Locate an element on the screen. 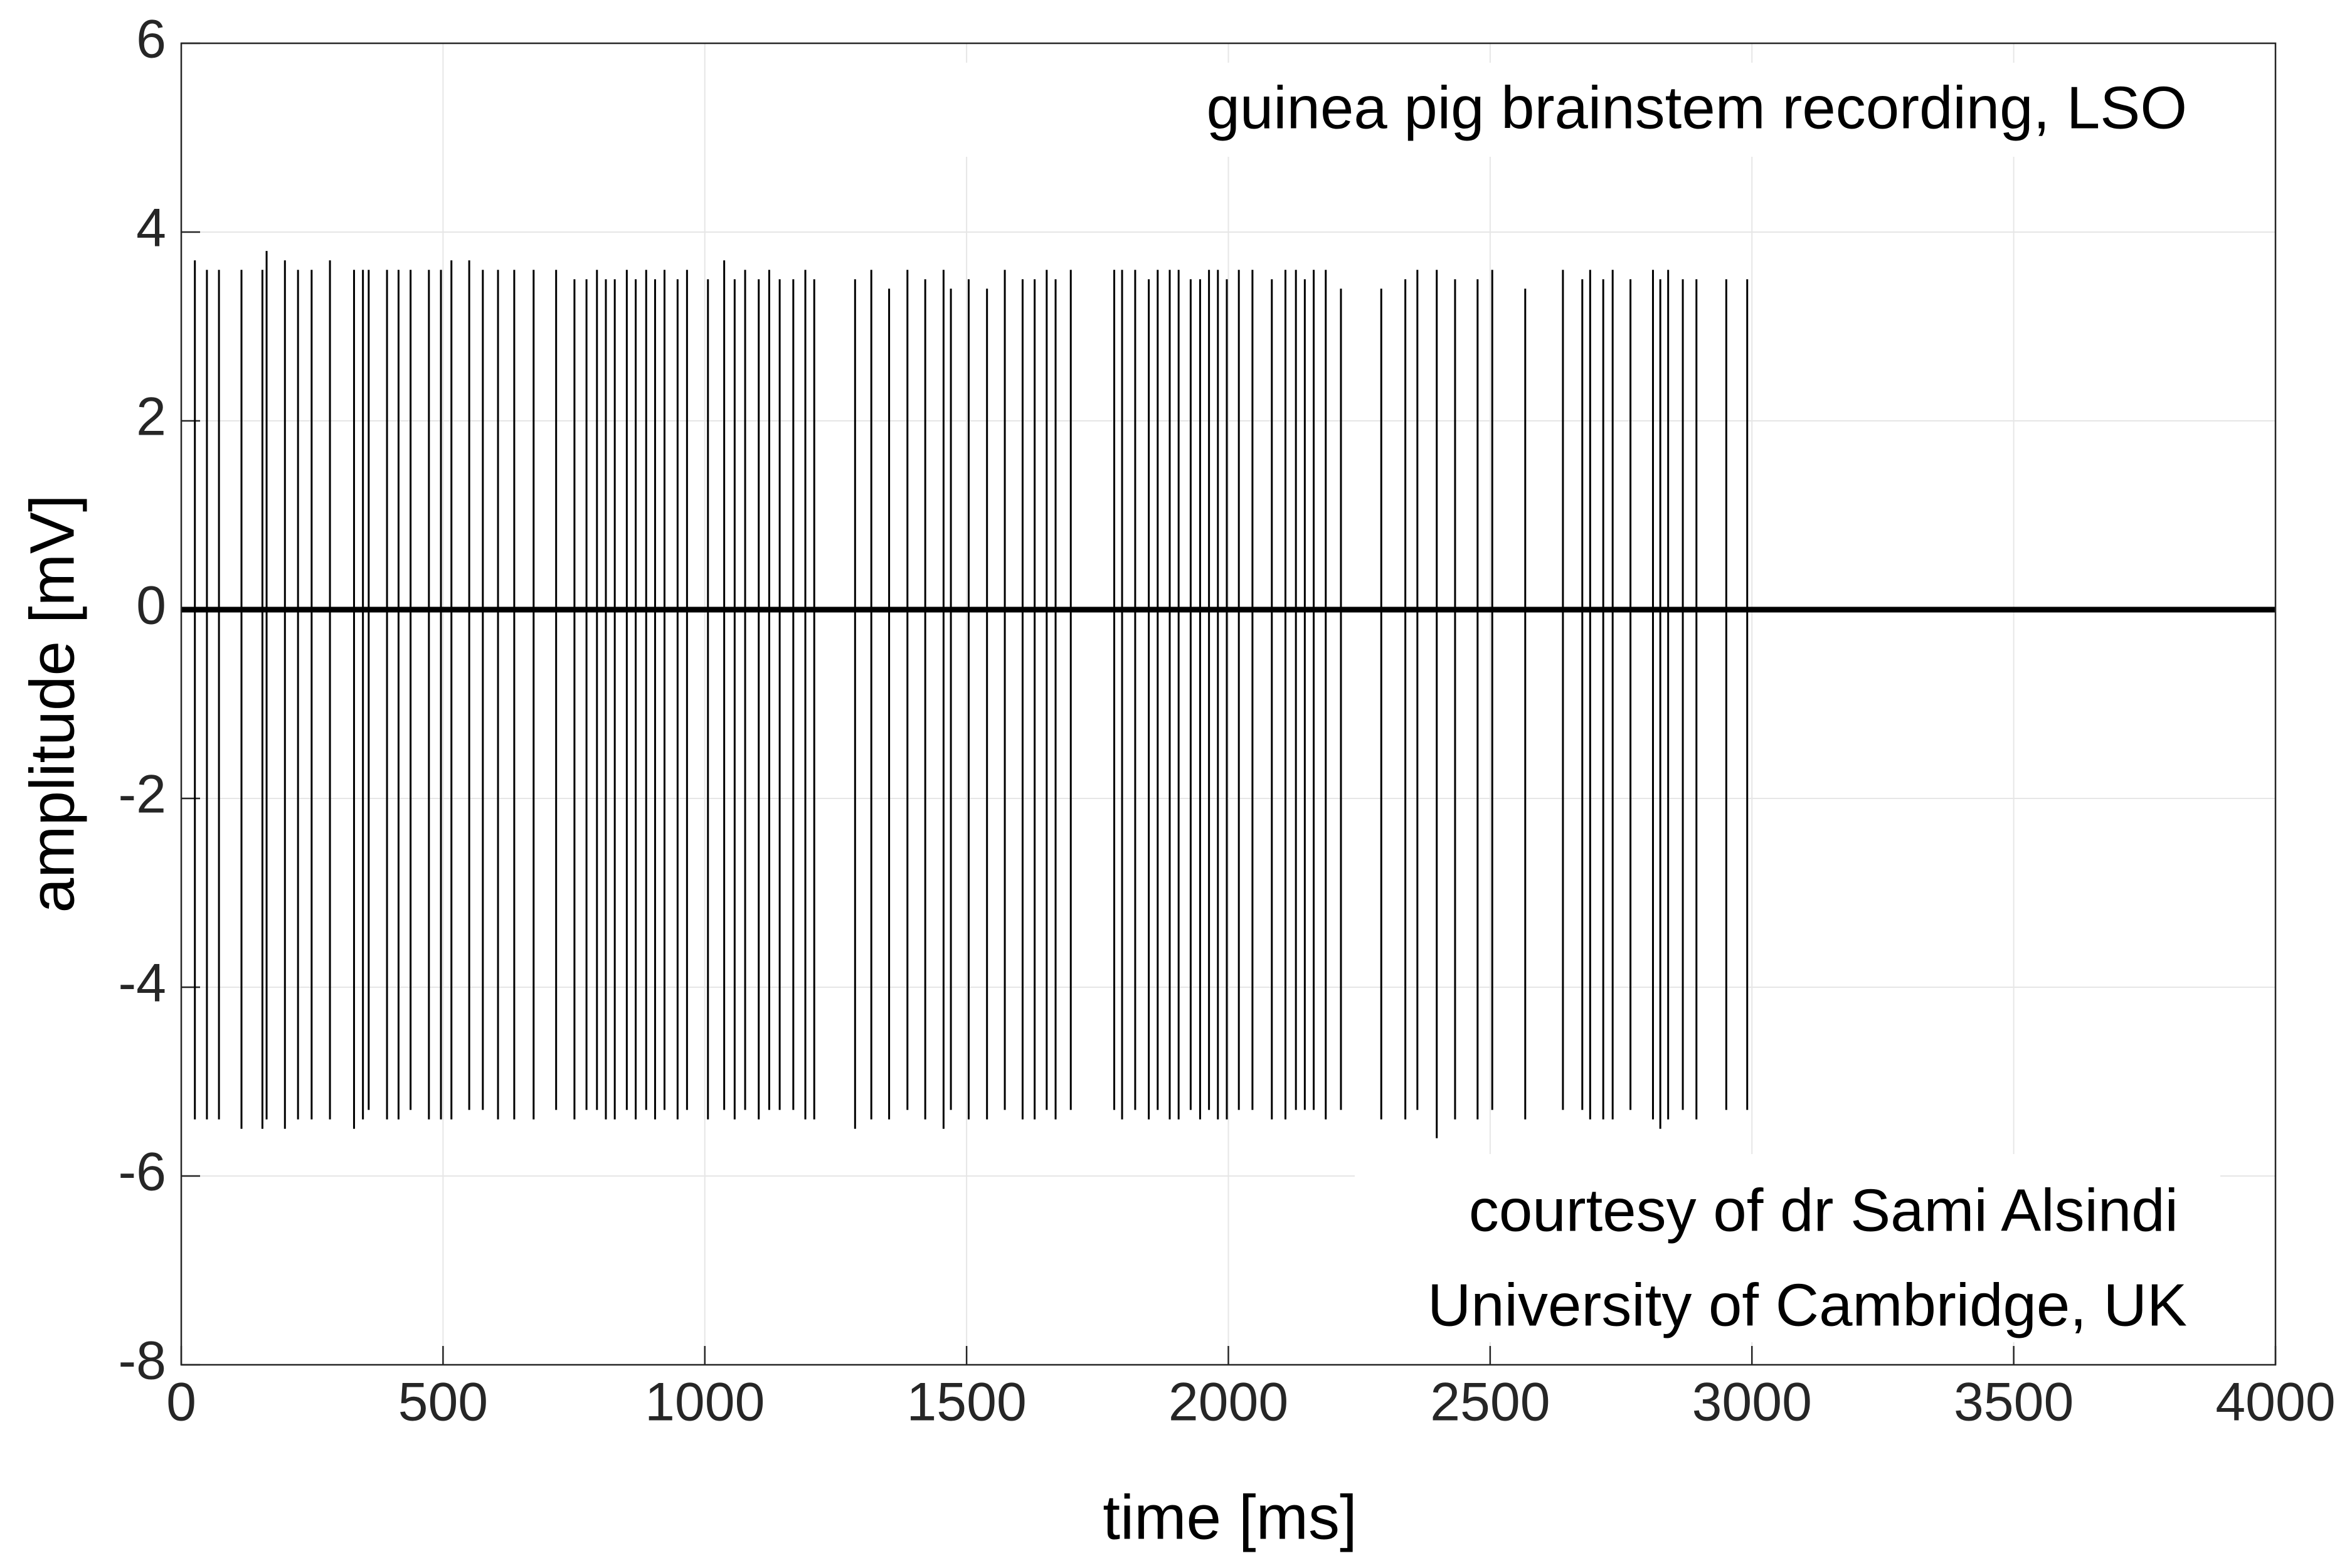 This screenshot has width=2352, height=1568. x-tick-label: 2500 is located at coordinates (1490, 1403).